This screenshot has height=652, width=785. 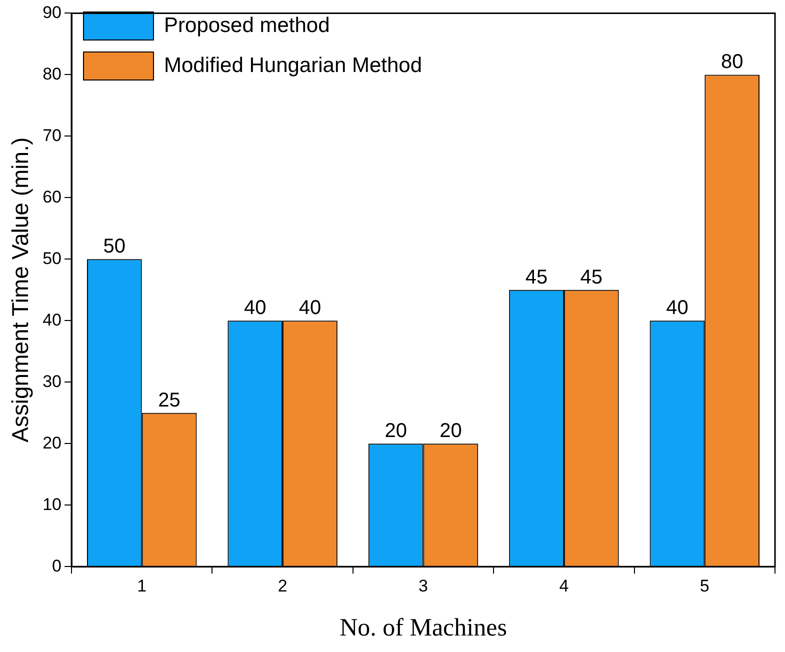 What do you see at coordinates (52, 258) in the screenshot?
I see `y-tick-label: 50` at bounding box center [52, 258].